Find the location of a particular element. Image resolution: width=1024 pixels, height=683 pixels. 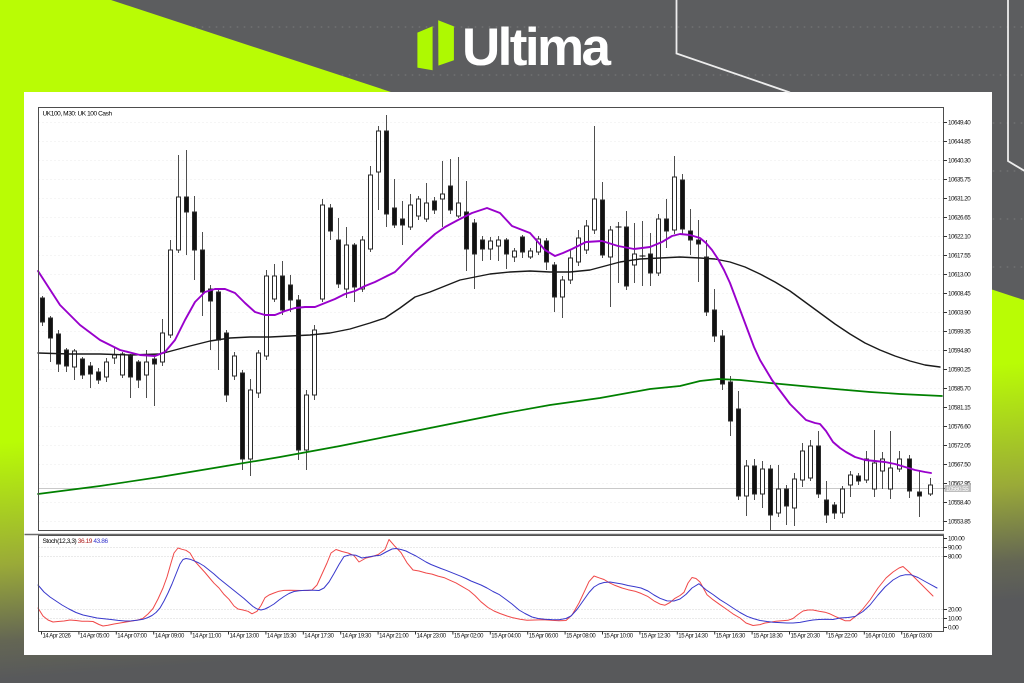

svg-text: Stoch(12,3,3) 36.19 43.86 is located at coordinates (76, 541).